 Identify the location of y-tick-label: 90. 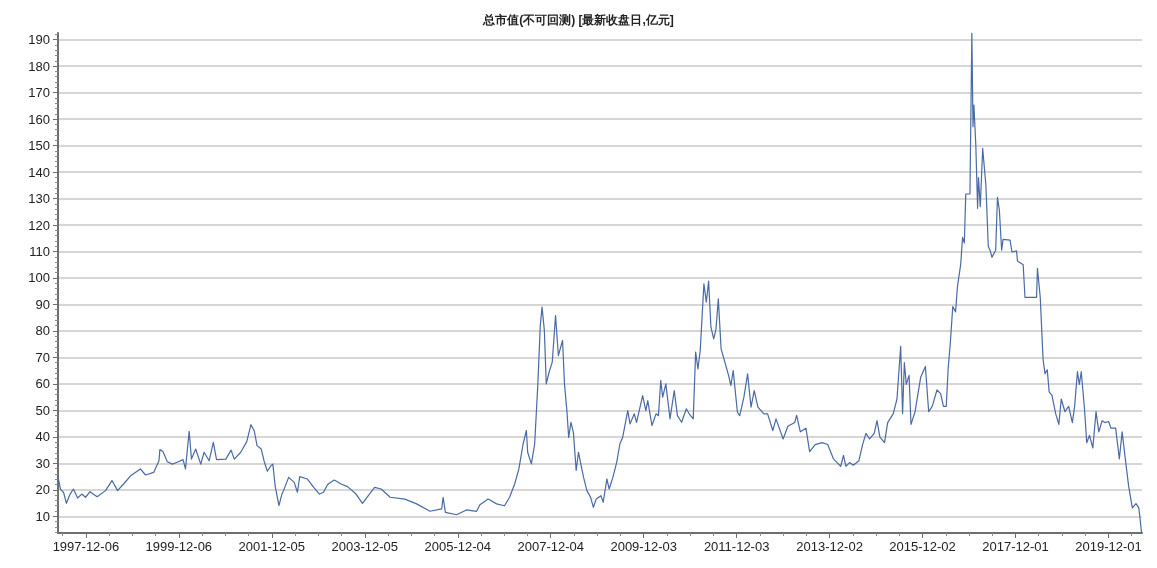
(42, 304).